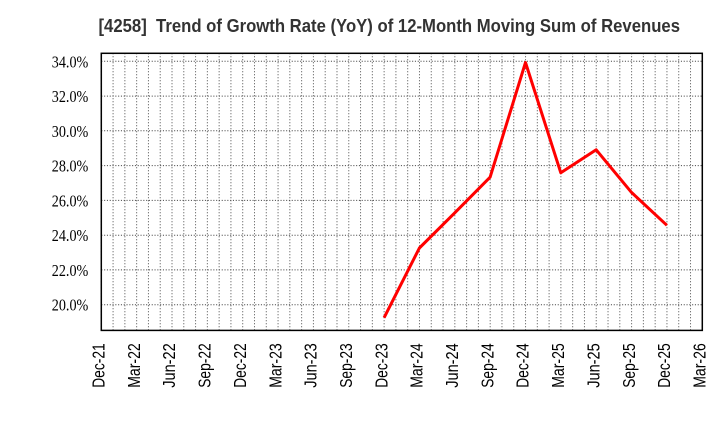  Describe the element at coordinates (275, 365) in the screenshot. I see `svg-text: Mar-23` at that location.